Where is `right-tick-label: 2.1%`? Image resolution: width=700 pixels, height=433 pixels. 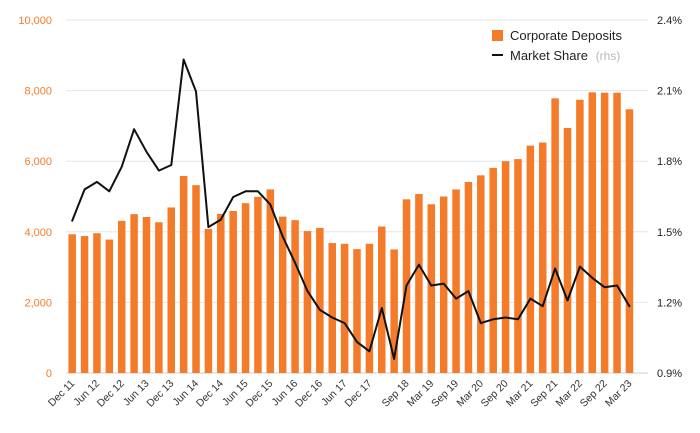 right-tick-label: 2.1% is located at coordinates (669, 92).